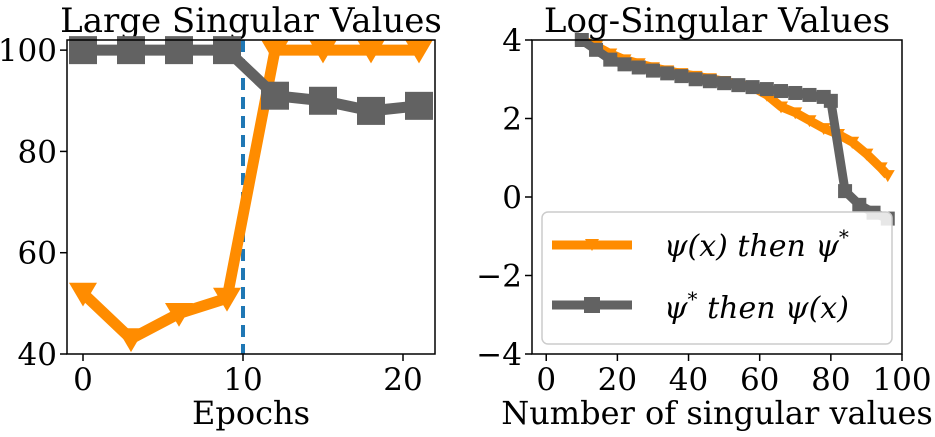 This screenshot has width=935, height=437. Describe the element at coordinates (717, 413) in the screenshot. I see `x-axis-label: Number of singular values` at that location.